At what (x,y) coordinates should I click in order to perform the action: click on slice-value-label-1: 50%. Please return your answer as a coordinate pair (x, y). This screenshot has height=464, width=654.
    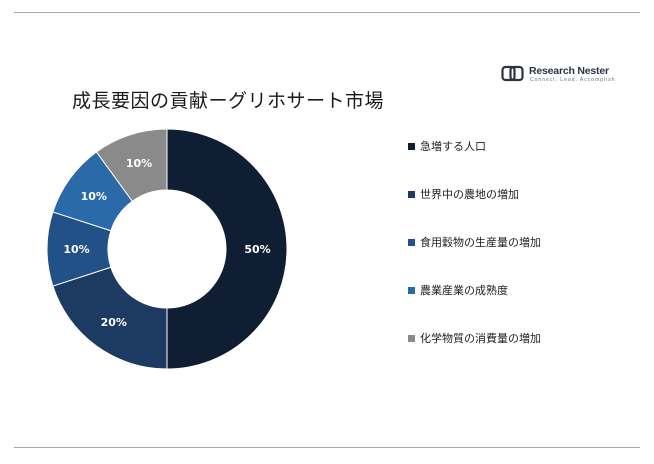
    Looking at the image, I should click on (257, 249).